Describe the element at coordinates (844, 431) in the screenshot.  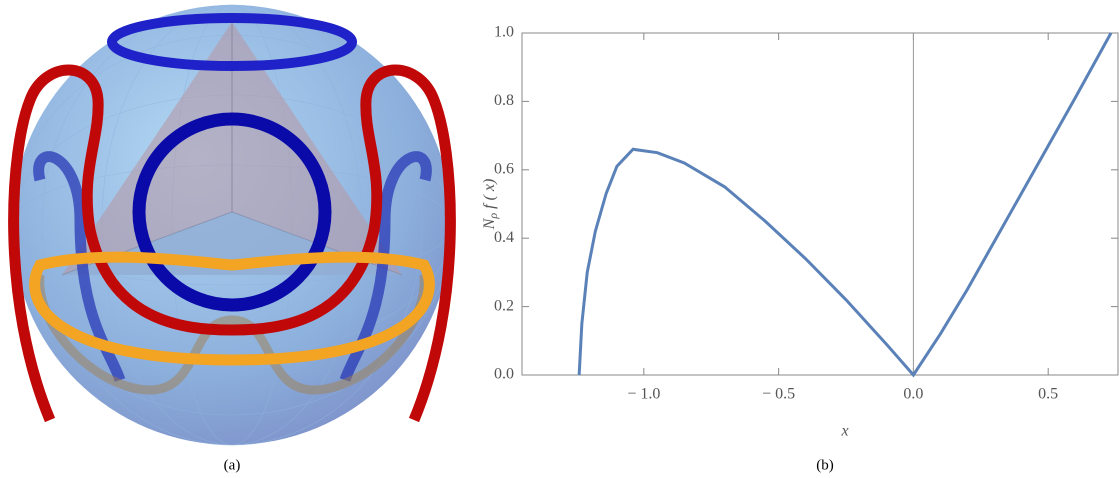
I see `x-axis-label: x` at that location.